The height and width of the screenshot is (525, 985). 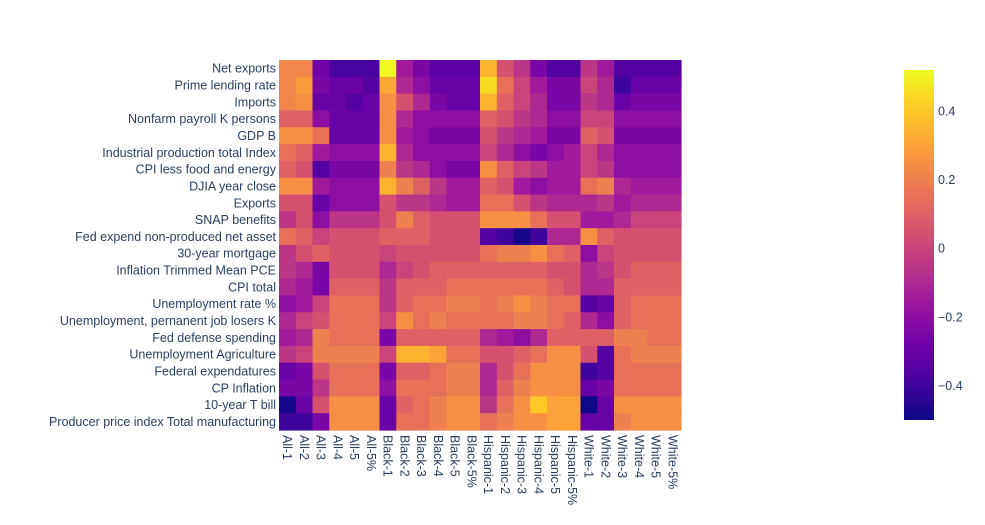 What do you see at coordinates (941, 249) in the screenshot?
I see `colorbar-tick-label: 0` at bounding box center [941, 249].